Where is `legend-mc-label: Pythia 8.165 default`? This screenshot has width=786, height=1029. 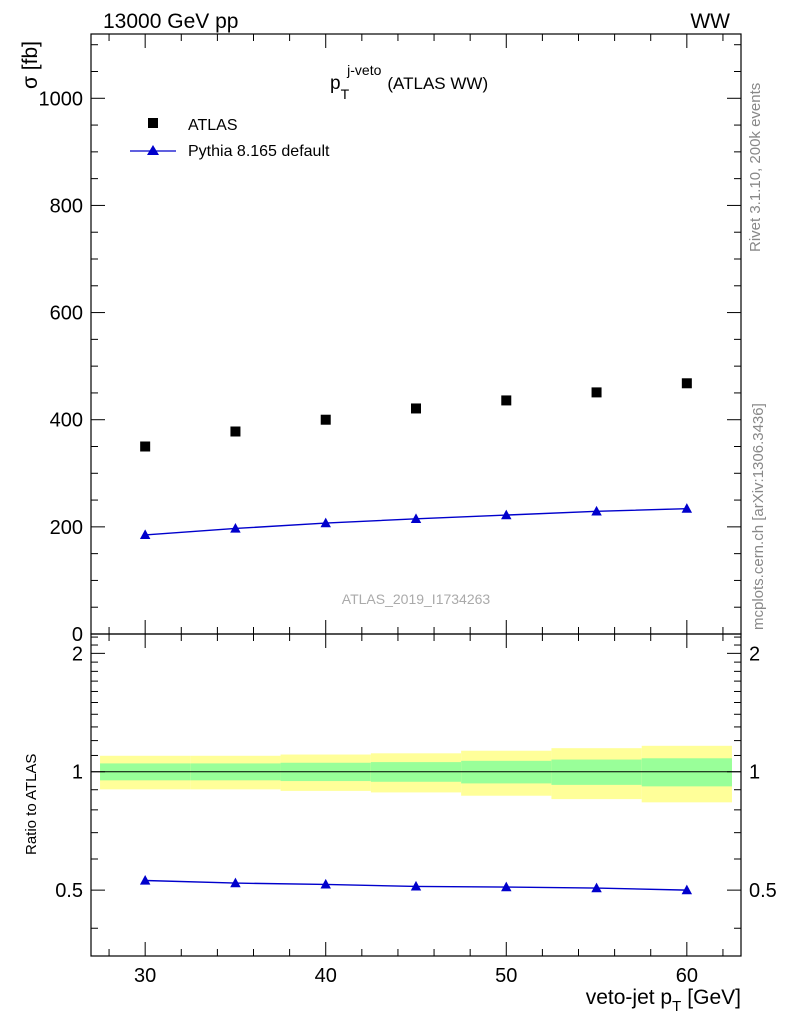 legend-mc-label: Pythia 8.165 default is located at coordinates (259, 151).